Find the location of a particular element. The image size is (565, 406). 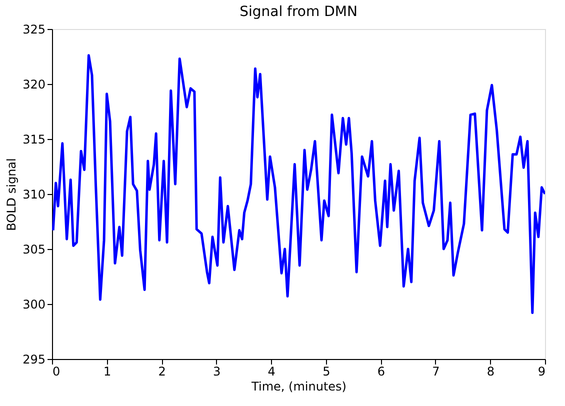

x-axis-title: Time, (minutes) is located at coordinates (298, 387).